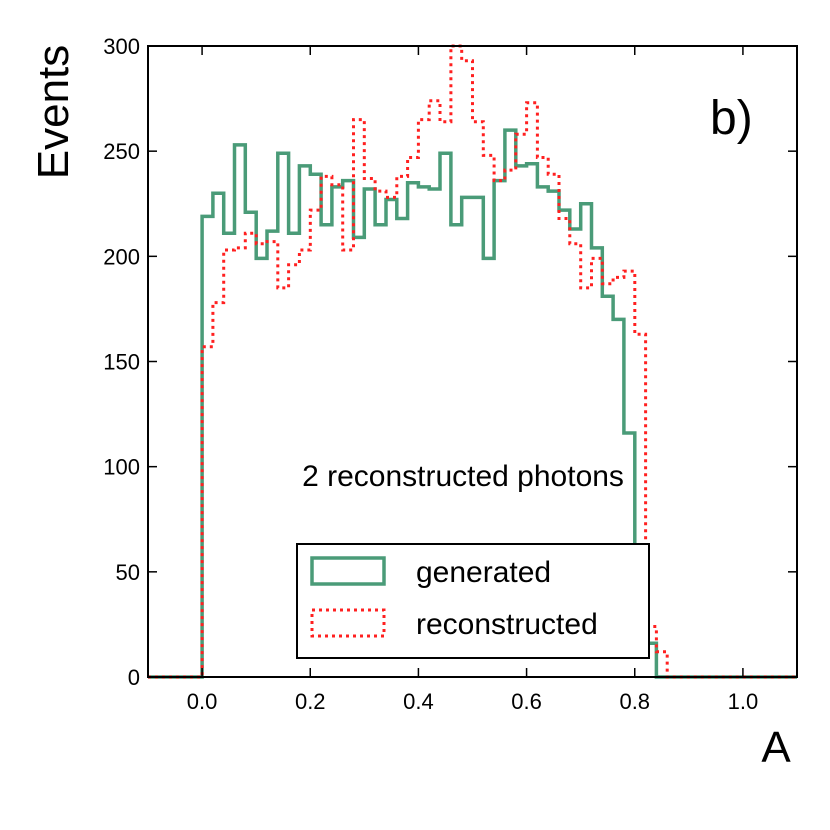 This screenshot has height=830, width=830. What do you see at coordinates (418, 701) in the screenshot?
I see `x-tick-label: 0.4` at bounding box center [418, 701].